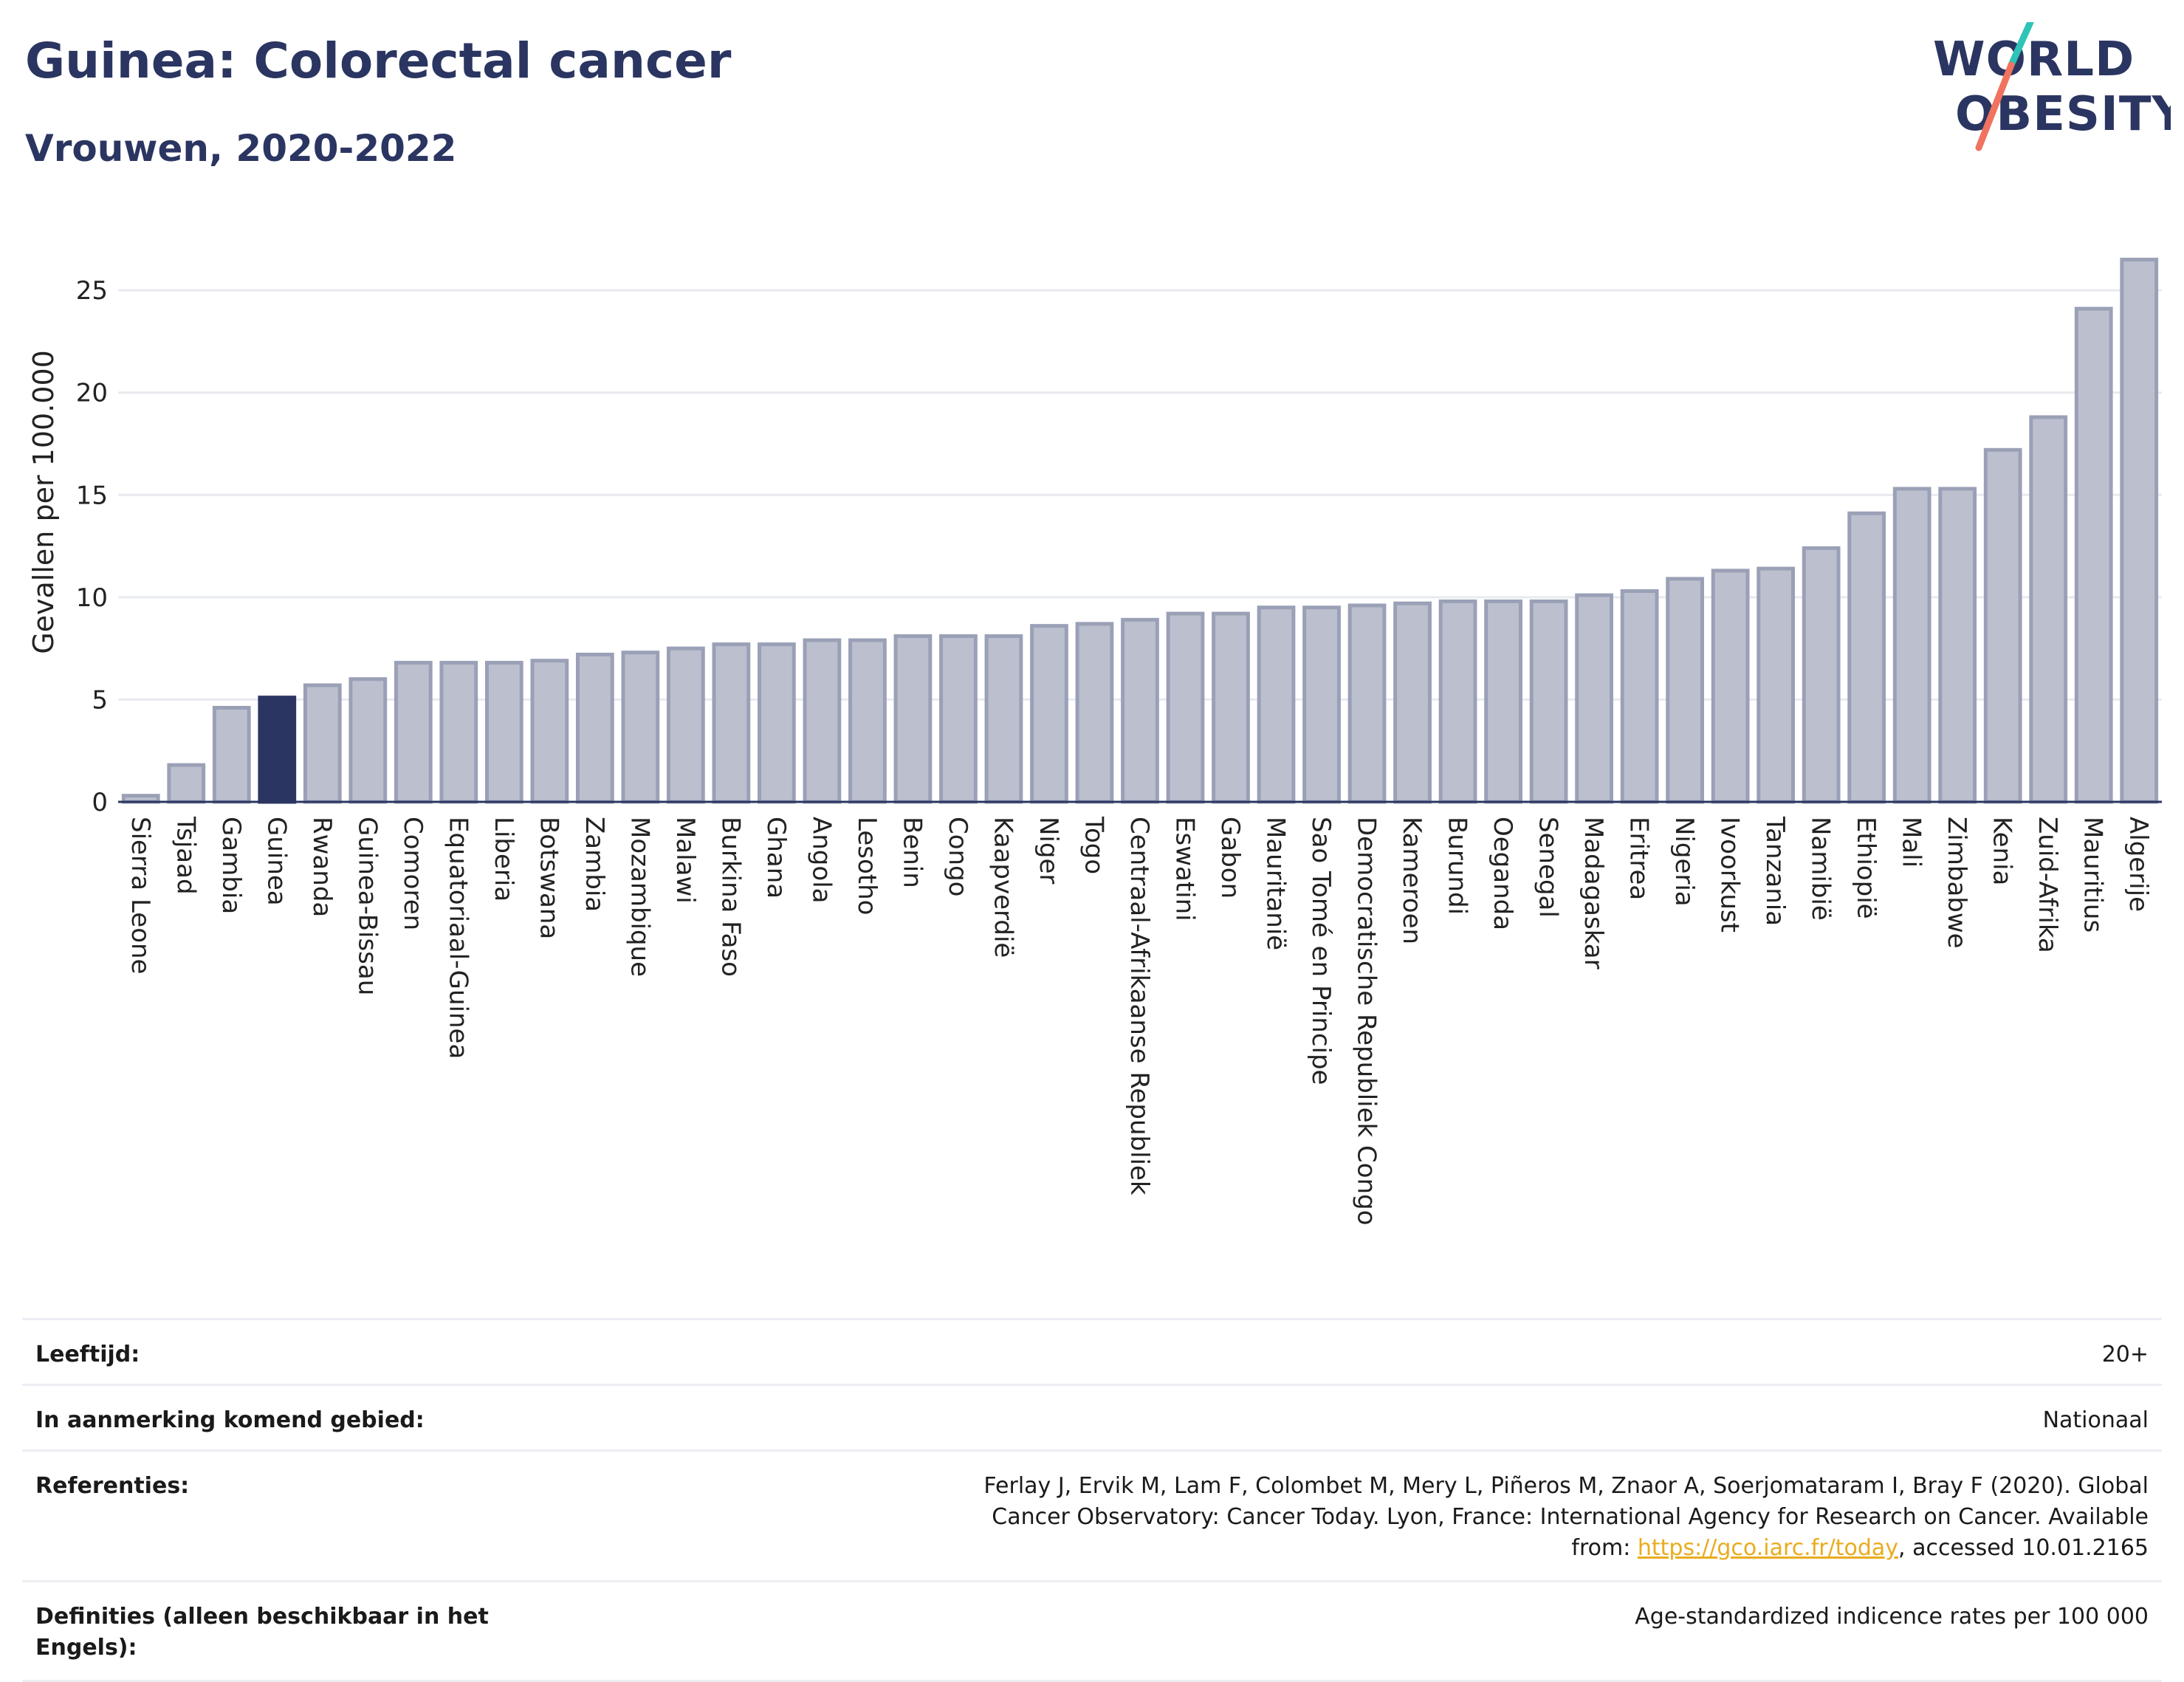 This screenshot has height=1682, width=2184. Describe the element at coordinates (1457, 866) in the screenshot. I see `x-tick-label: Burundi` at that location.